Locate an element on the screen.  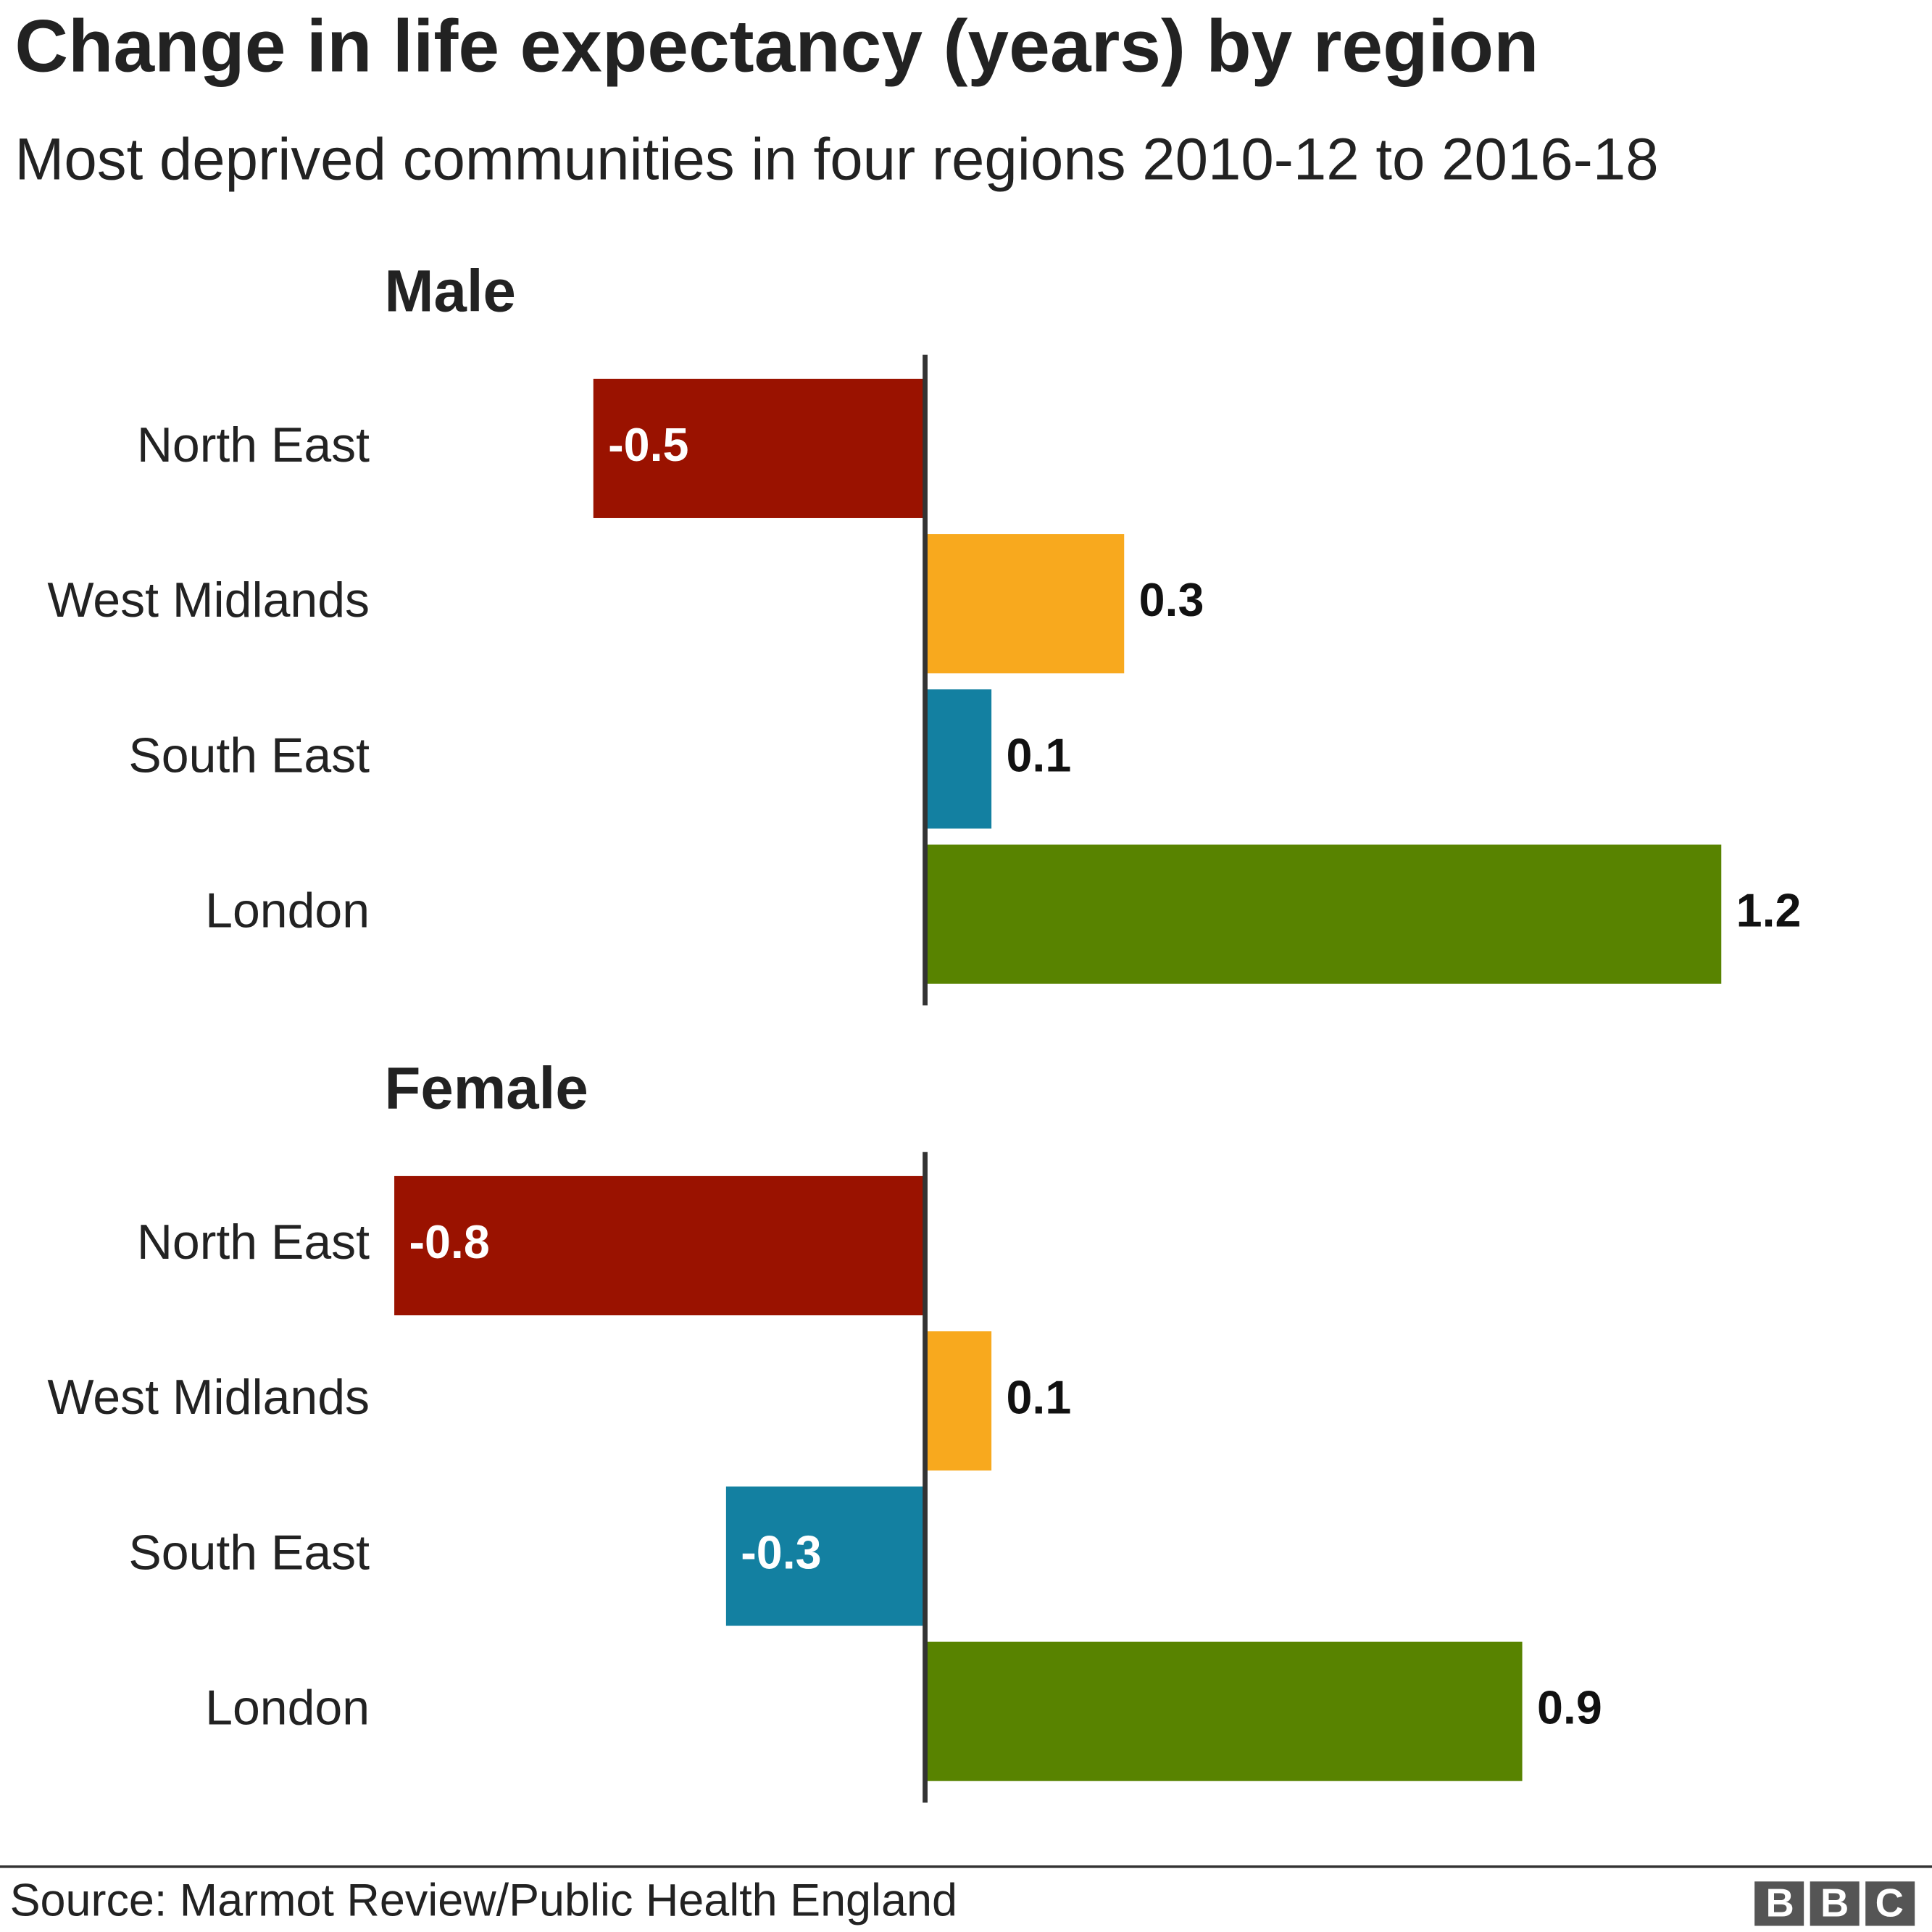
panel-title: Female is located at coordinates (486, 1089).